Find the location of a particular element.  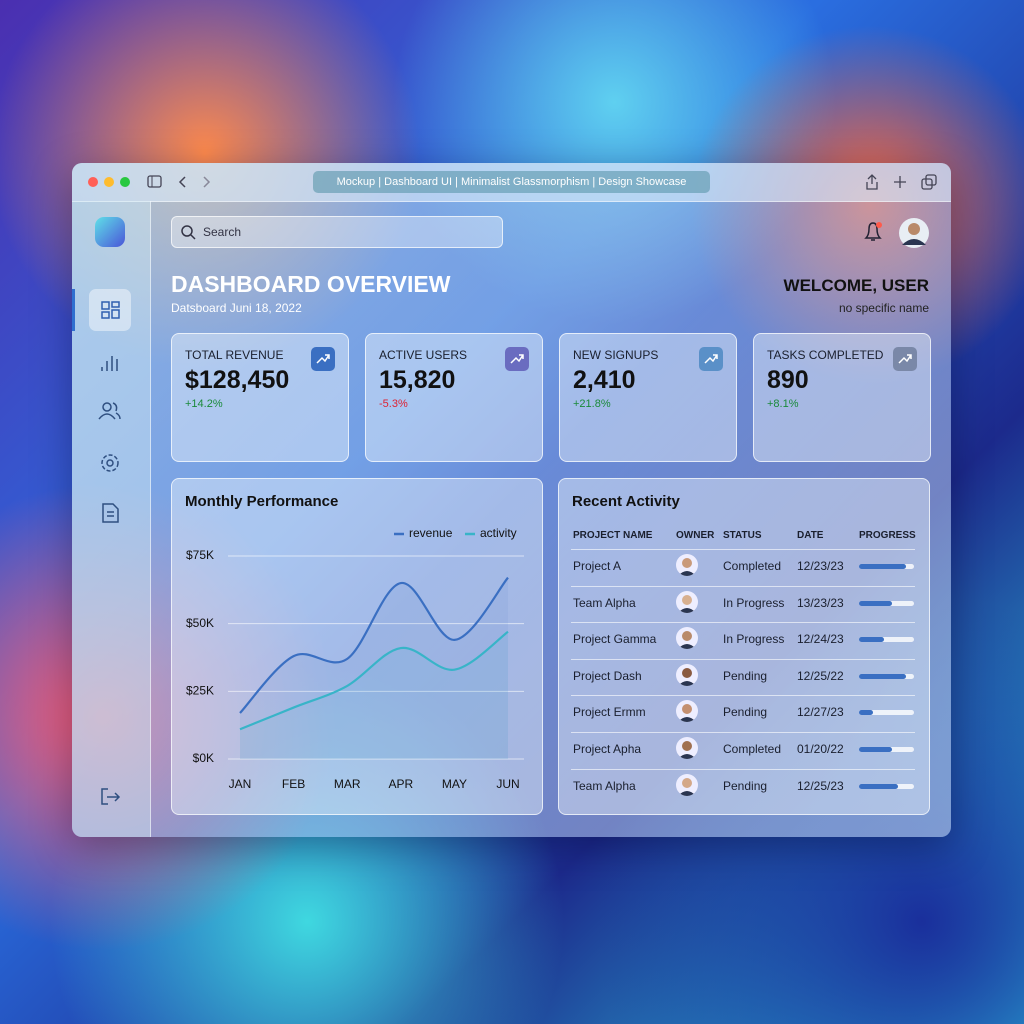

logout is located at coordinates (111, 796).